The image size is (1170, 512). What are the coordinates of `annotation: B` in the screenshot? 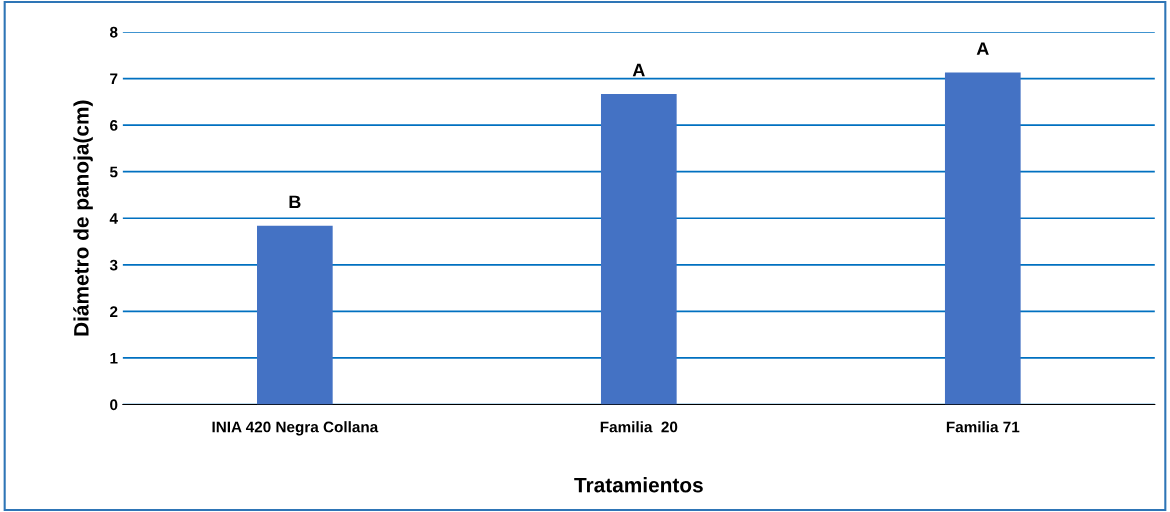 It's located at (295, 202).